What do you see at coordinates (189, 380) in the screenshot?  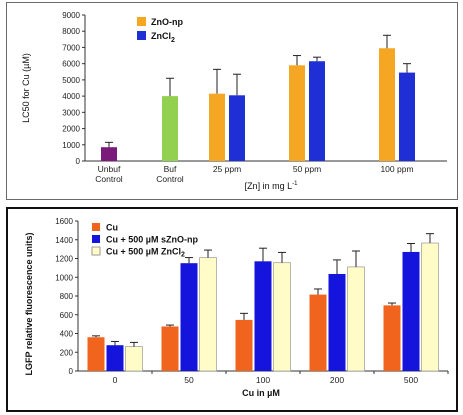 I see `x-category-label: 50` at bounding box center [189, 380].